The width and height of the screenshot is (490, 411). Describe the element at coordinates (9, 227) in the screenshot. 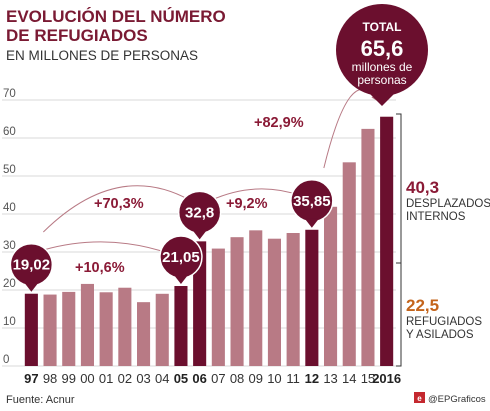

I see `y-axis-ticks: 0 10 20 30 40 50 60 70` at that location.